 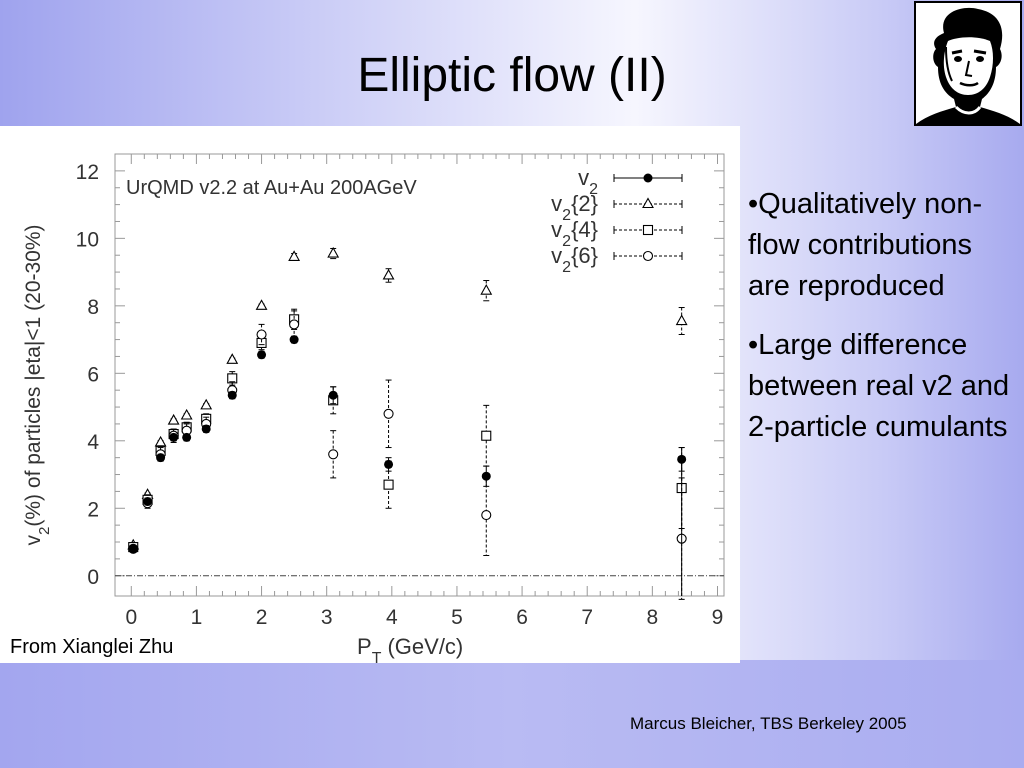 I want to click on x-tick-label: 0, so click(x=131, y=617).